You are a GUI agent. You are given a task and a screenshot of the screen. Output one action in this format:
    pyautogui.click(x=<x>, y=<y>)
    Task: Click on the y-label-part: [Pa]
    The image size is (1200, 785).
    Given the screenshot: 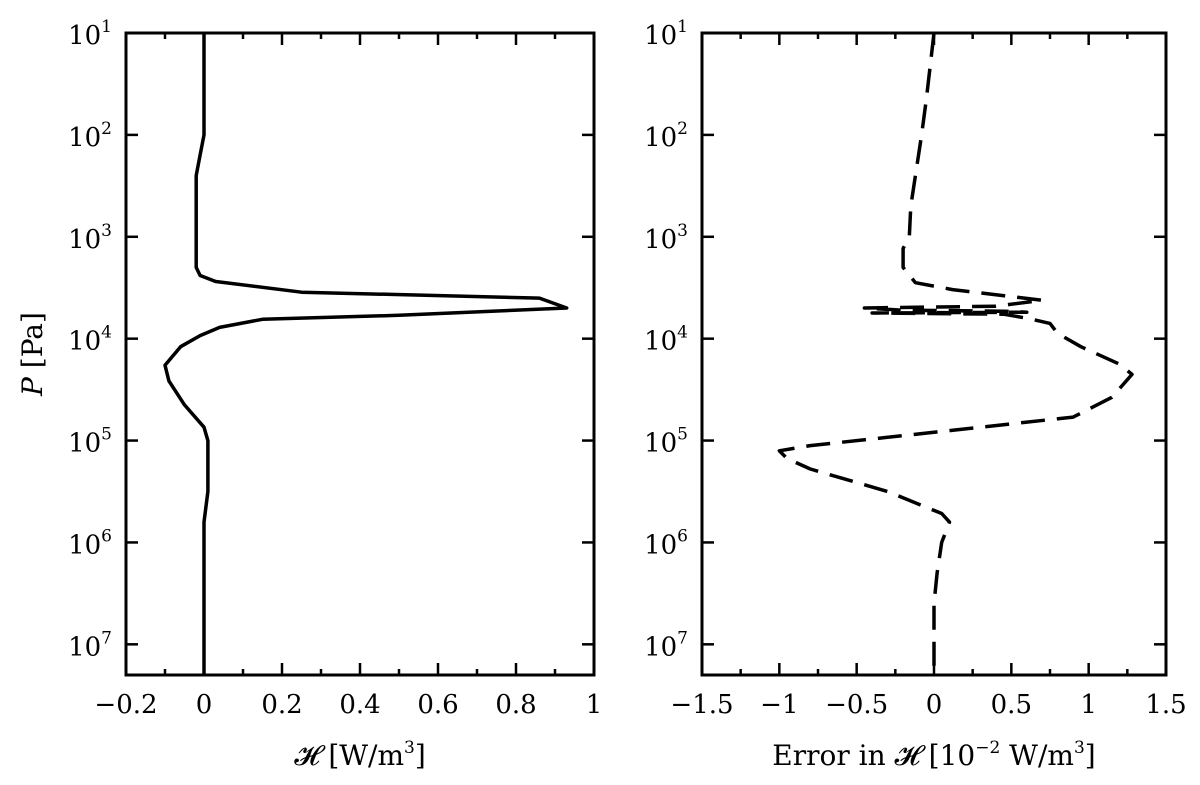 What is the action you would take?
    pyautogui.click(x=32, y=344)
    